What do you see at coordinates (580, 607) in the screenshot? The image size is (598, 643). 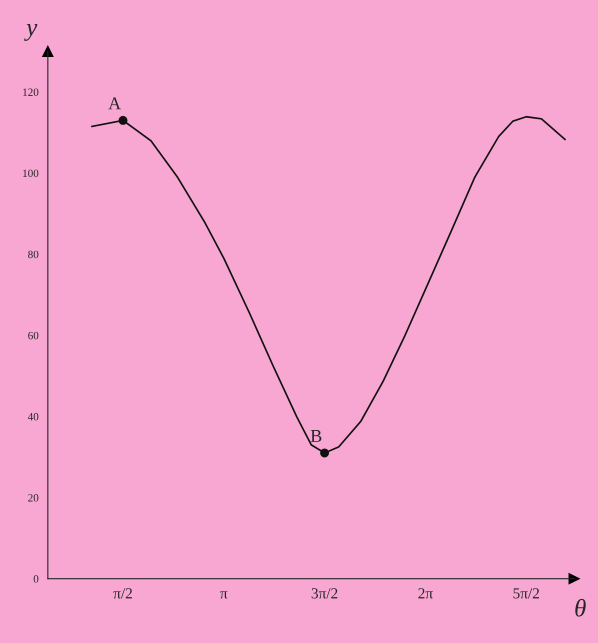 I see `x-axis-title: θ` at bounding box center [580, 607].